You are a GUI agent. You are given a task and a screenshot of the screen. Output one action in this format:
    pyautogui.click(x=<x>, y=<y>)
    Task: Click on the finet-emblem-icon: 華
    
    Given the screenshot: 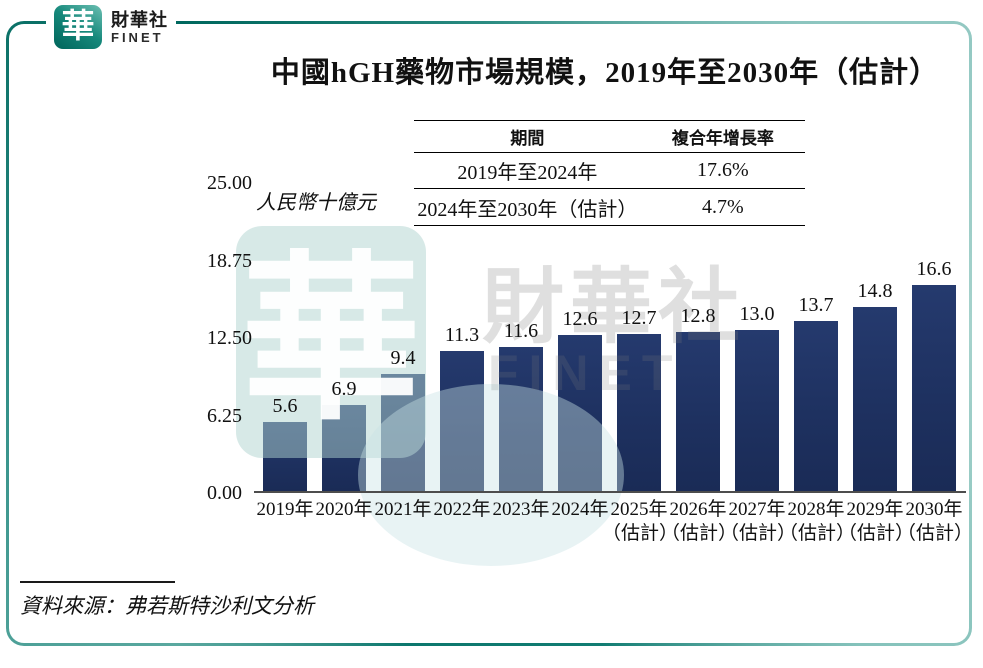 What is the action you would take?
    pyautogui.click(x=78, y=27)
    